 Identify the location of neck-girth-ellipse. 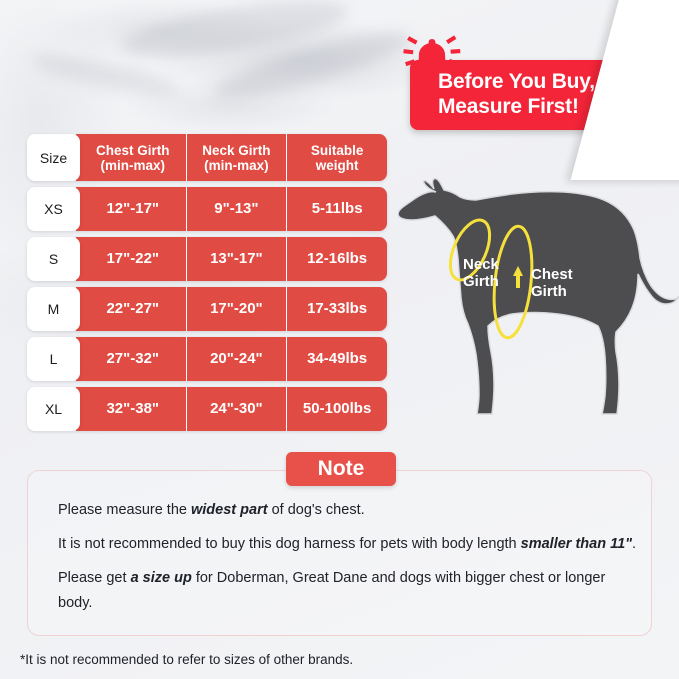
(470, 250).